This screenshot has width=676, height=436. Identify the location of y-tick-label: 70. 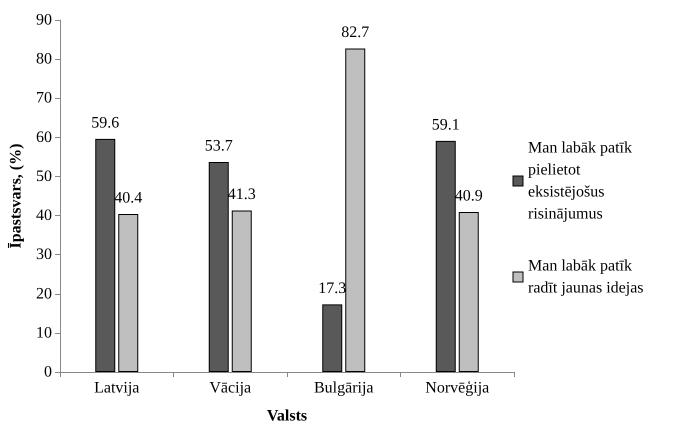
(44, 98).